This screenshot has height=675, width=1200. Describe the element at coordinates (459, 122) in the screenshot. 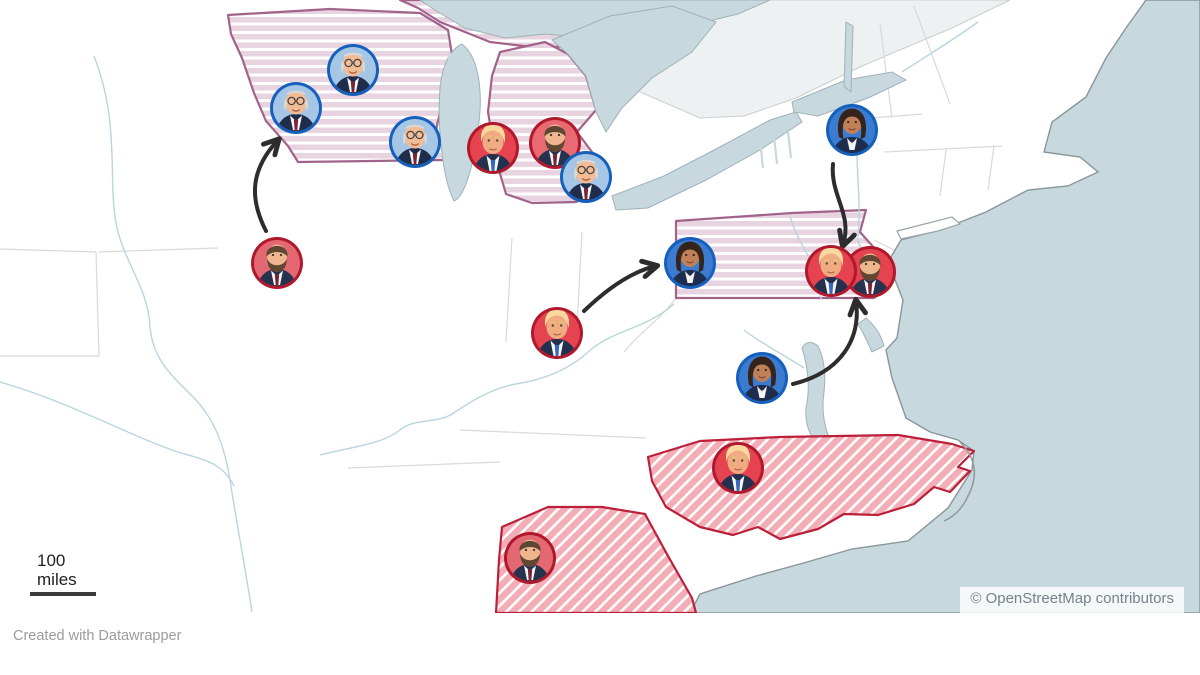

I see `lake-michigan` at that location.